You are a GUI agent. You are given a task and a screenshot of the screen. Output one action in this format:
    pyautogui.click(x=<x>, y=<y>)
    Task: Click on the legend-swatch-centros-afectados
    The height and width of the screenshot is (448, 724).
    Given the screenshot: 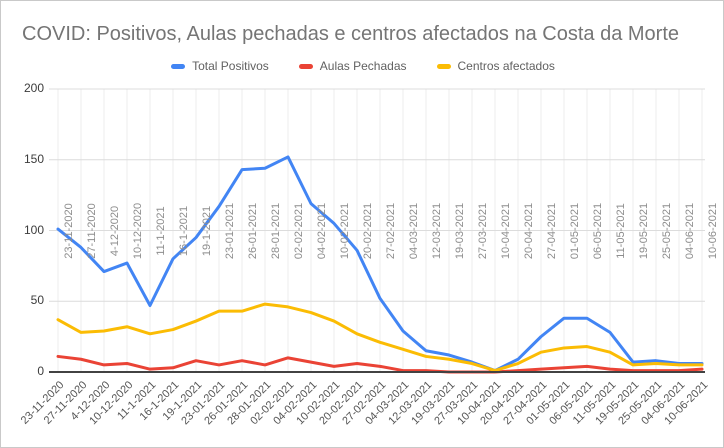 What is the action you would take?
    pyautogui.click(x=443, y=66)
    